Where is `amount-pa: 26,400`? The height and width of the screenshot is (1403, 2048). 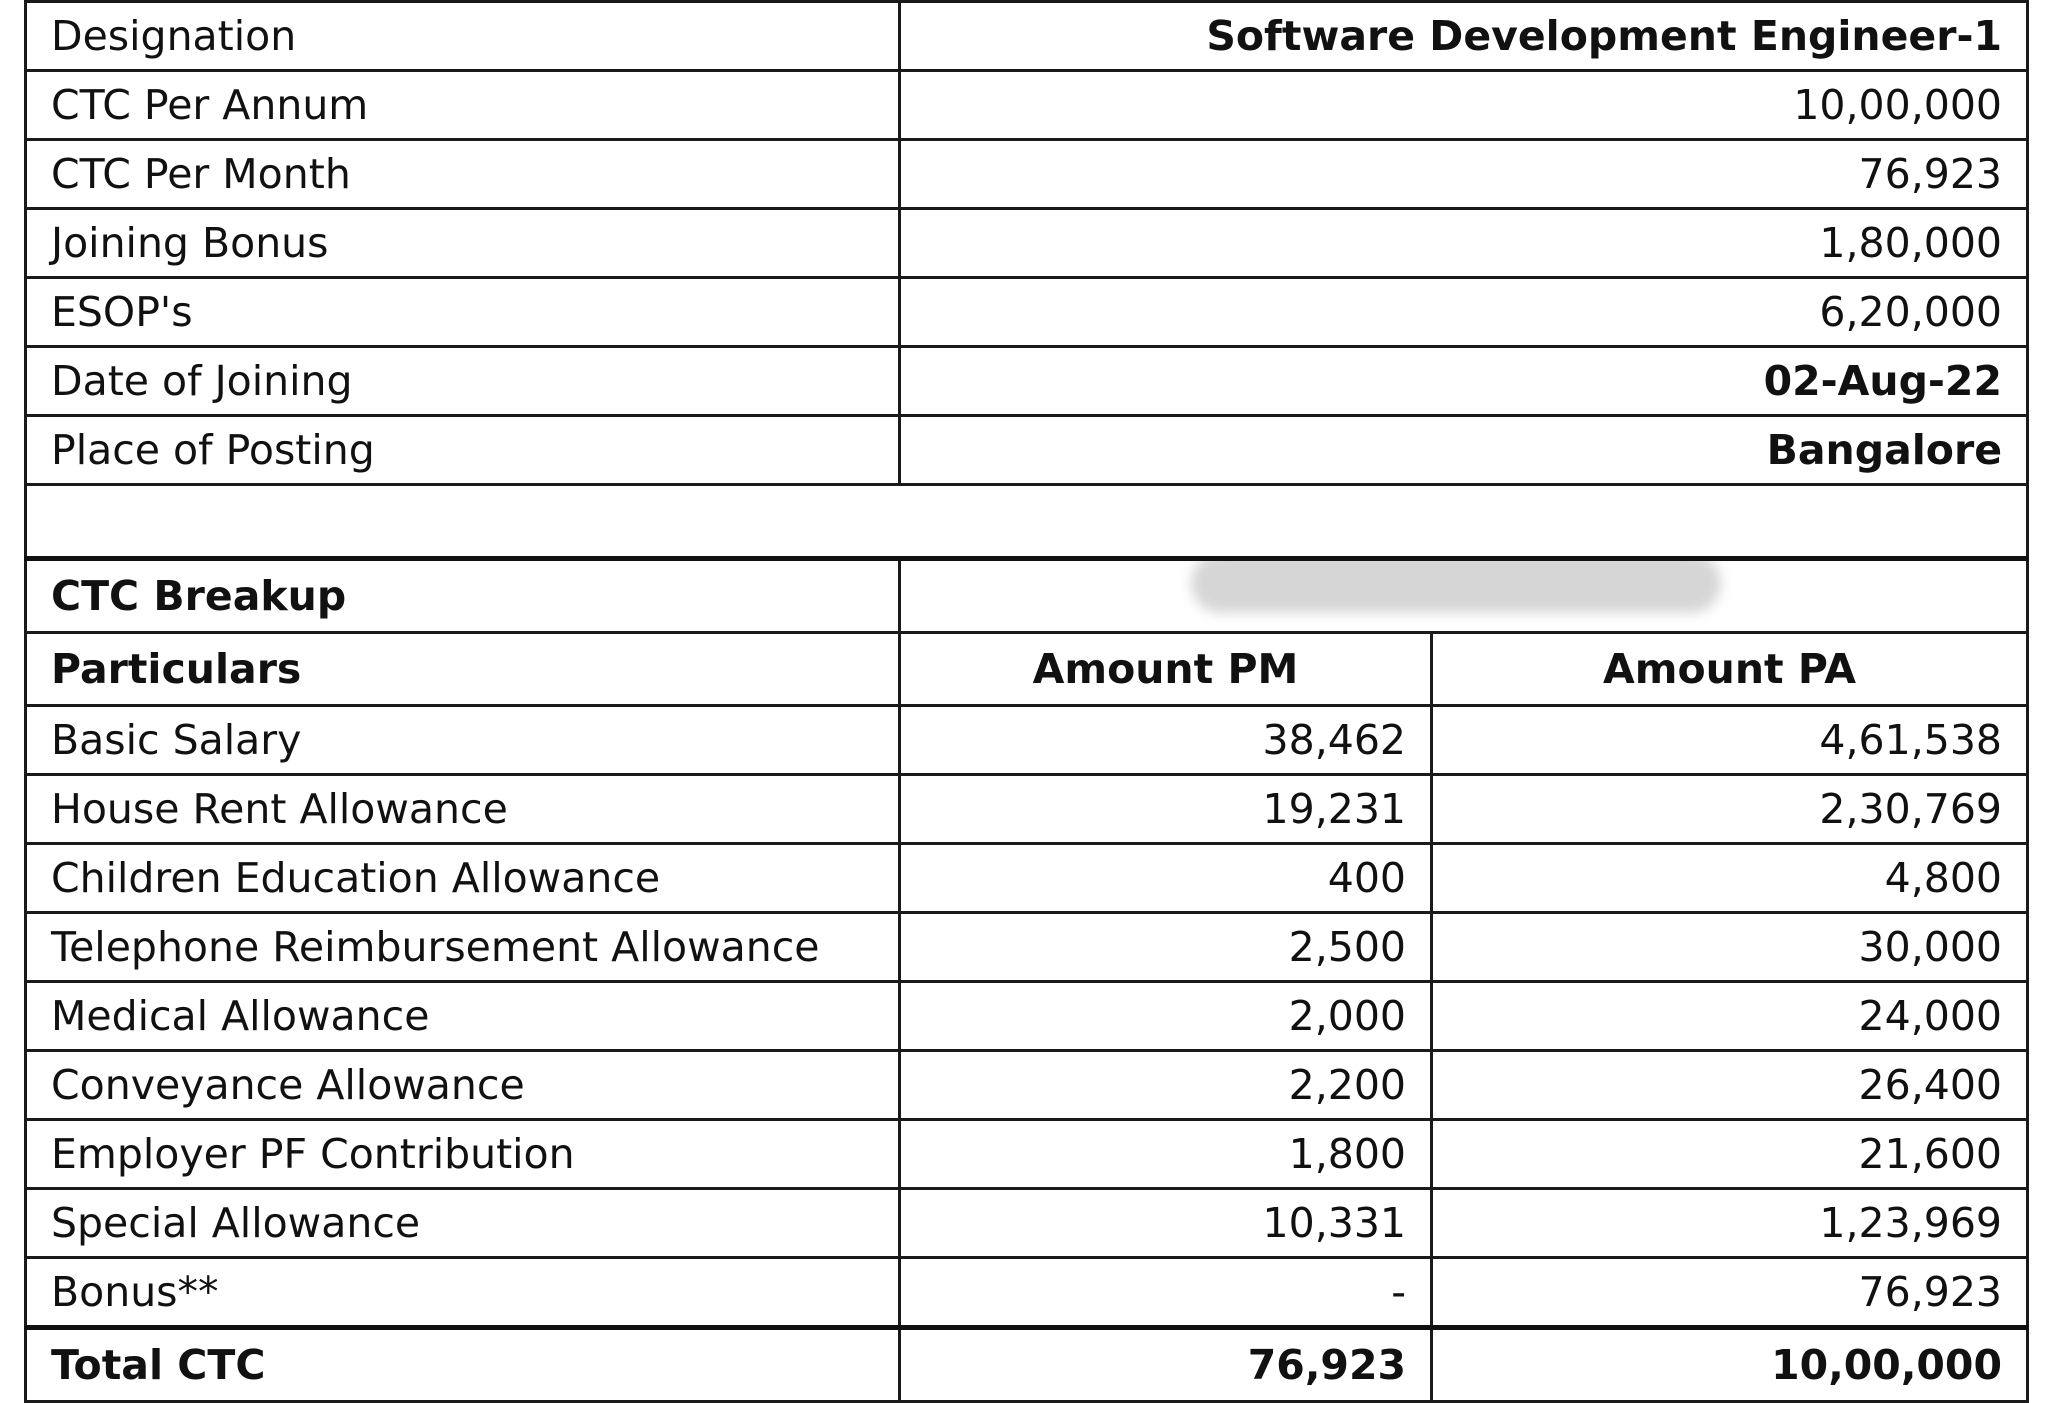
amount-pa: 26,400 is located at coordinates (1729, 1085).